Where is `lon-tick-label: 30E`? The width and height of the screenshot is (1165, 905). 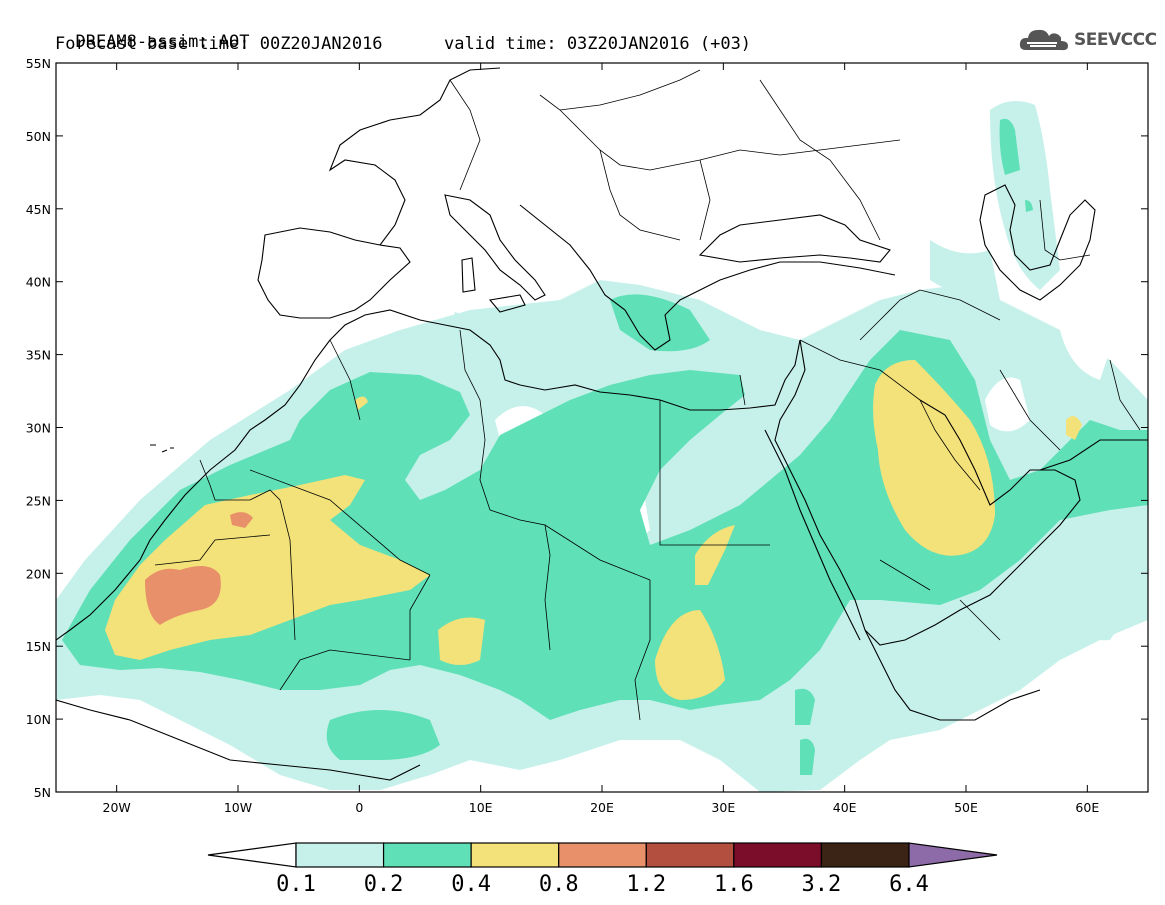 lon-tick-label: 30E is located at coordinates (723, 807).